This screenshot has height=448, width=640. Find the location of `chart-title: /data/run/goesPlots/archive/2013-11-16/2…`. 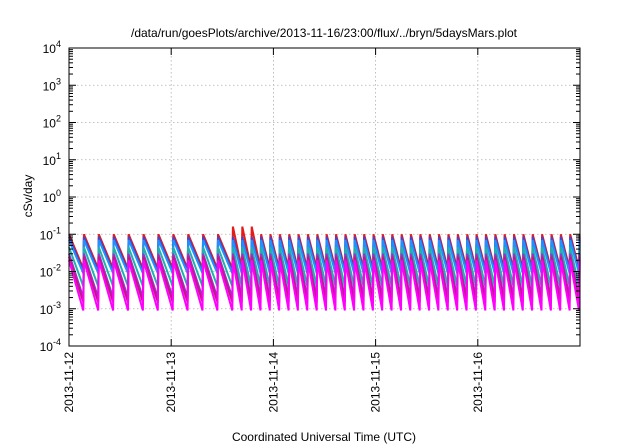

chart-title: /data/run/goesPlots/archive/2013-11-16/2… is located at coordinates (324, 33).